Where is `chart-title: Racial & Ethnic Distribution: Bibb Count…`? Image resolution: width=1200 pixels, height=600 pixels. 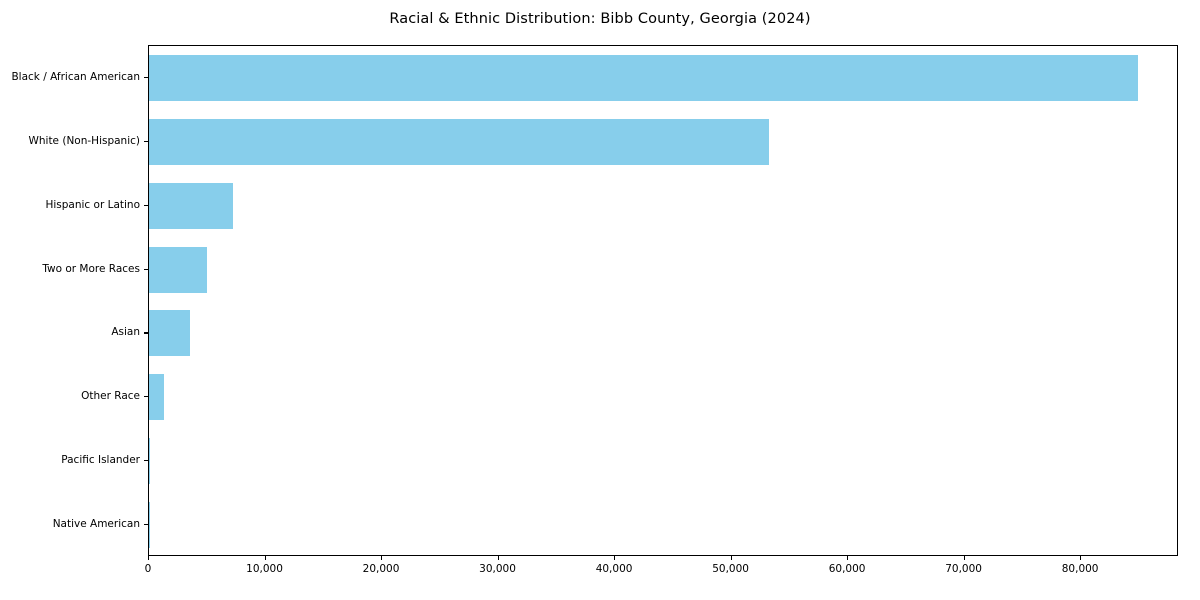 chart-title: Racial & Ethnic Distribution: Bibb Count… is located at coordinates (600, 19).